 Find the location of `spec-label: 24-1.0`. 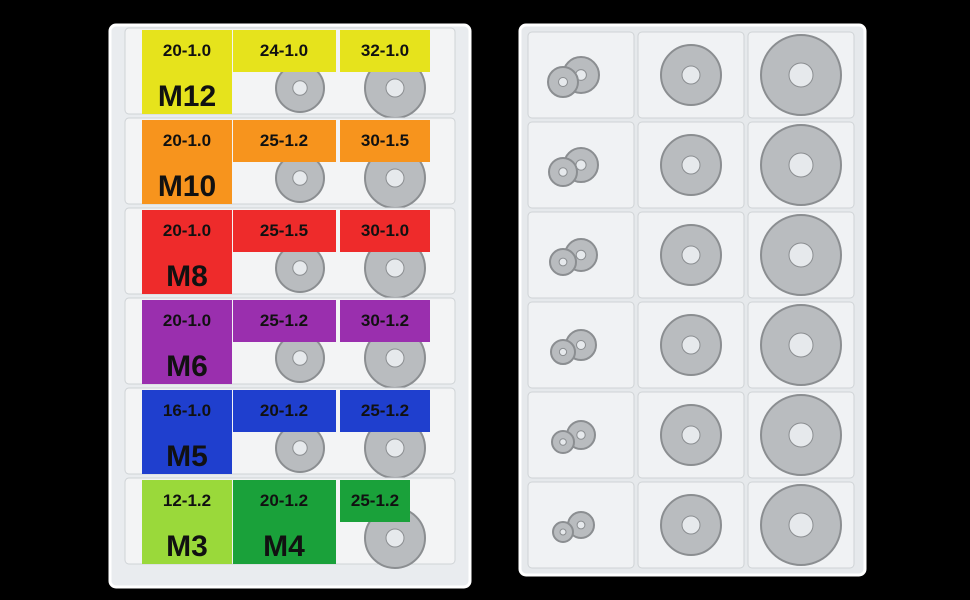

spec-label: 24-1.0 is located at coordinates (284, 50).